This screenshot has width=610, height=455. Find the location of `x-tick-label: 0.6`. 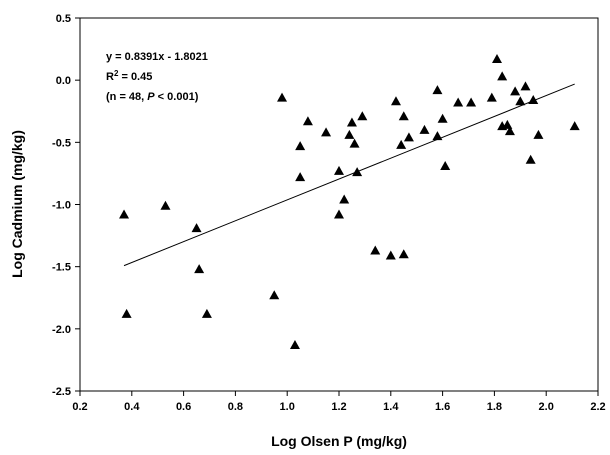

x-tick-label: 0.6 is located at coordinates (183, 407).